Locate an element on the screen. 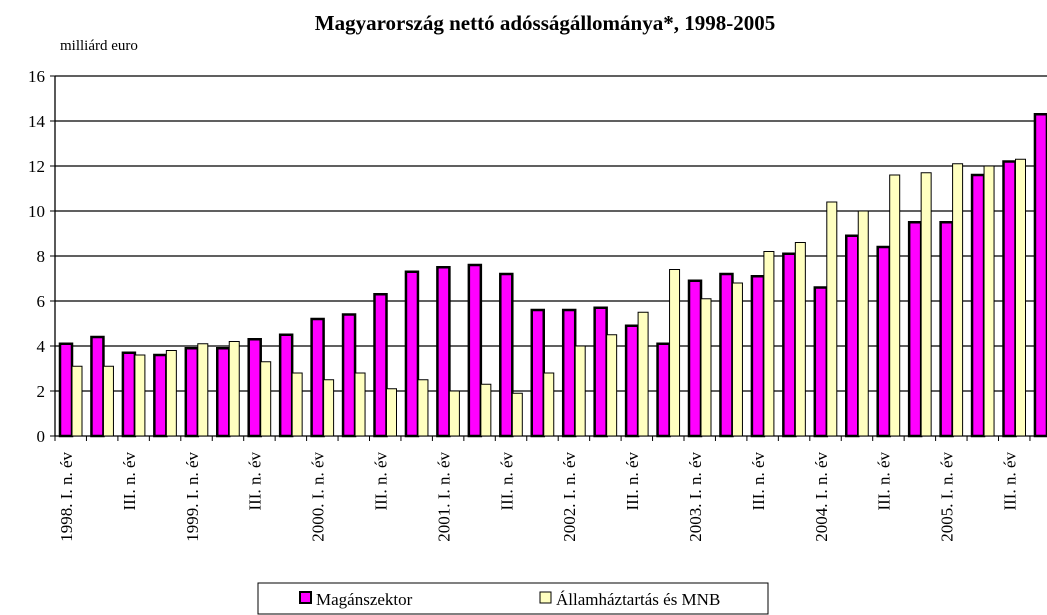  legend-box is located at coordinates (513, 598).